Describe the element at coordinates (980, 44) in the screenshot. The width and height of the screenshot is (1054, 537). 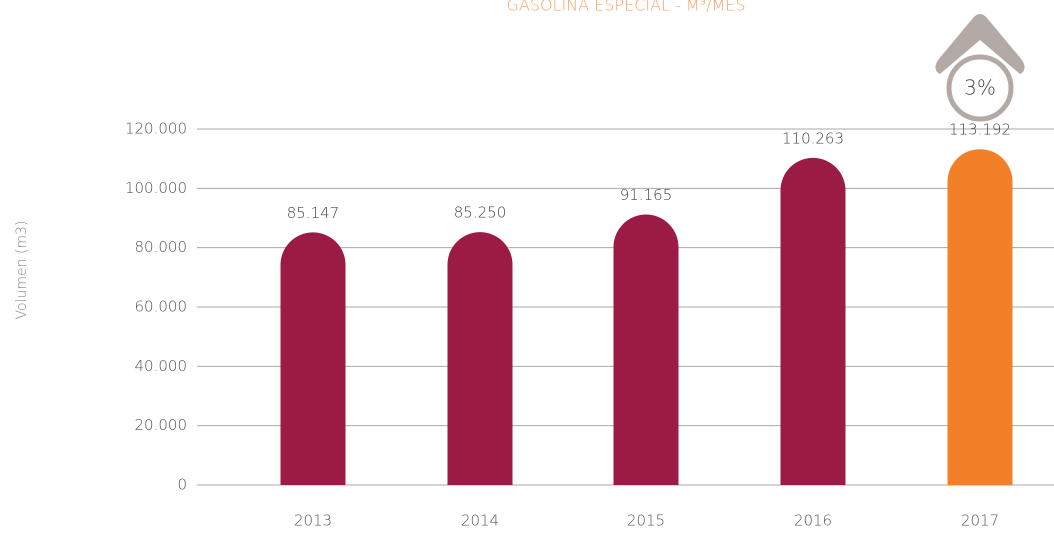
I see `badge-roof` at that location.